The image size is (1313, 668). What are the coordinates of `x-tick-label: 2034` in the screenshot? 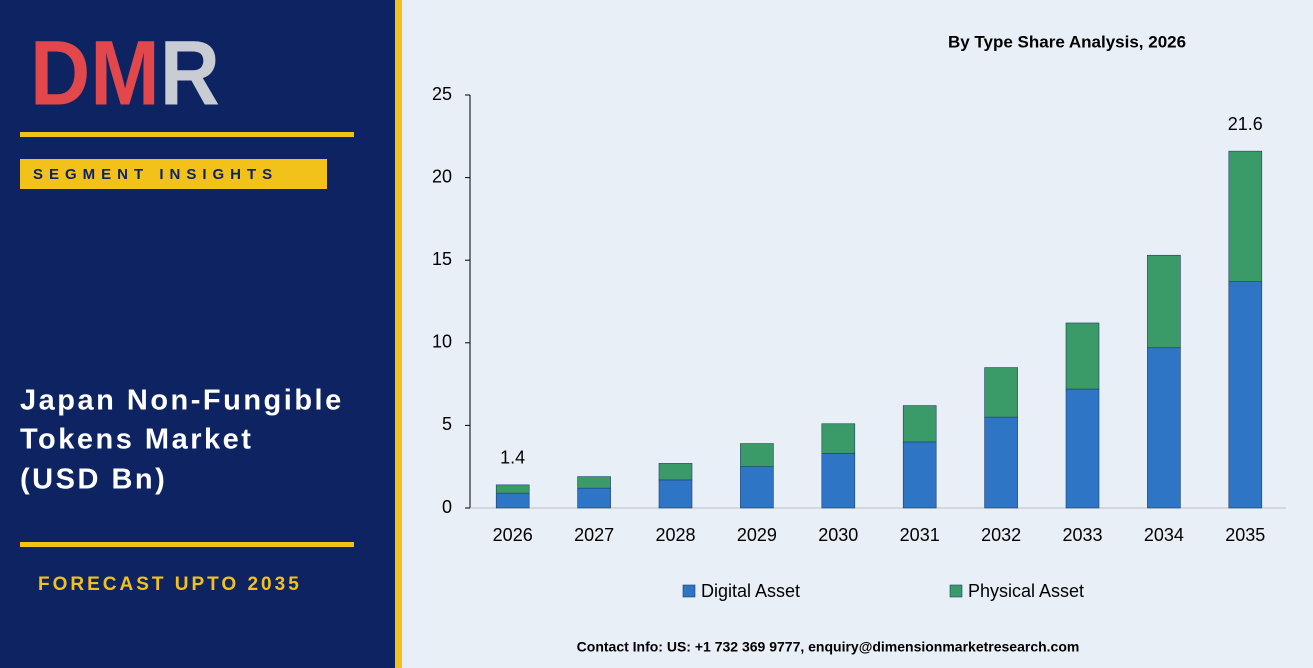 It's located at (1164, 535).